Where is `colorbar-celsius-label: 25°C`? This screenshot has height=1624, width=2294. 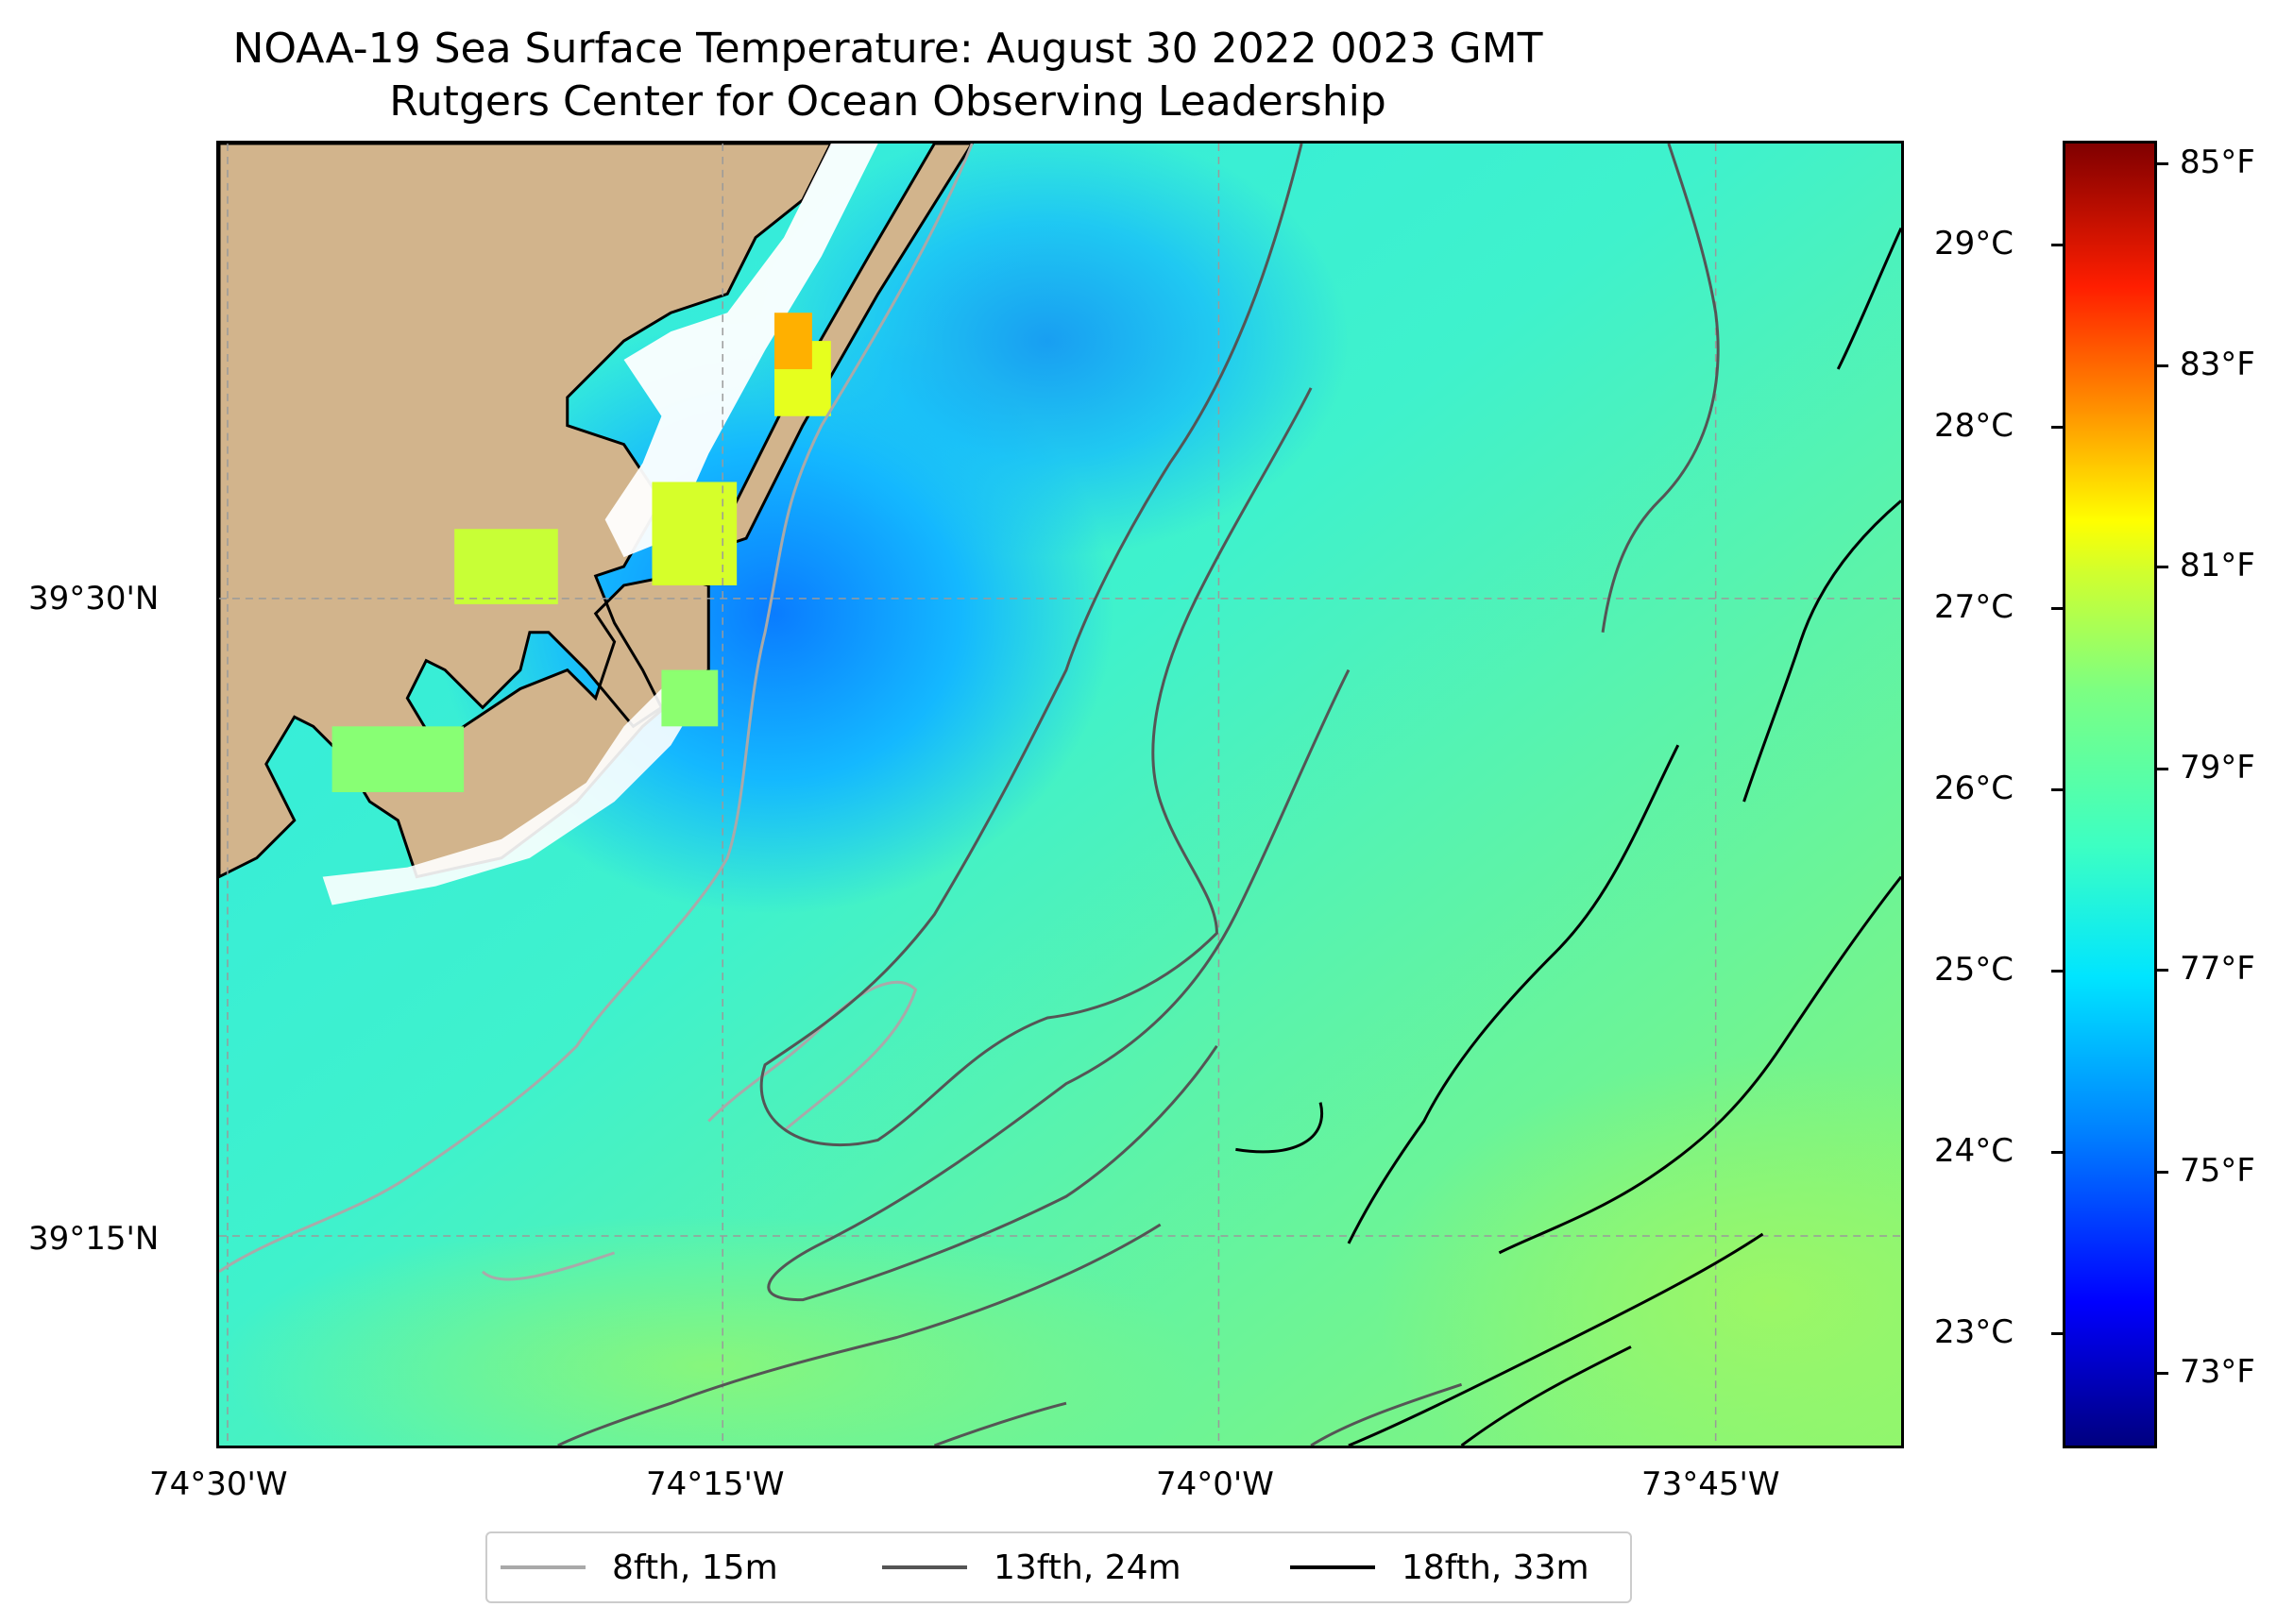 colorbar-celsius-label: 25°C is located at coordinates (1974, 970).